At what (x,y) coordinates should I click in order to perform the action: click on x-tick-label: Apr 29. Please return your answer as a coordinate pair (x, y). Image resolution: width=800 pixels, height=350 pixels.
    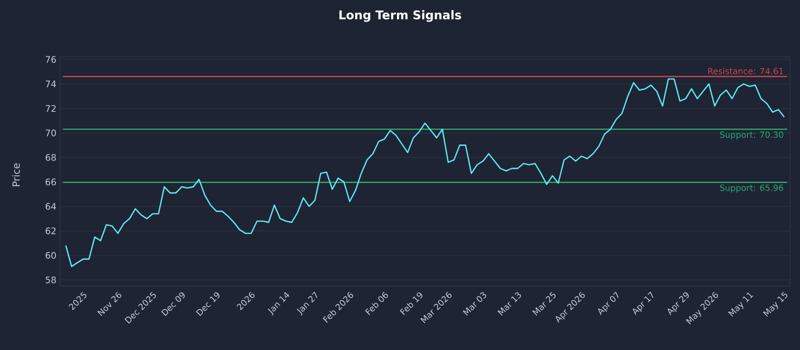
    Looking at the image, I should click on (678, 304).